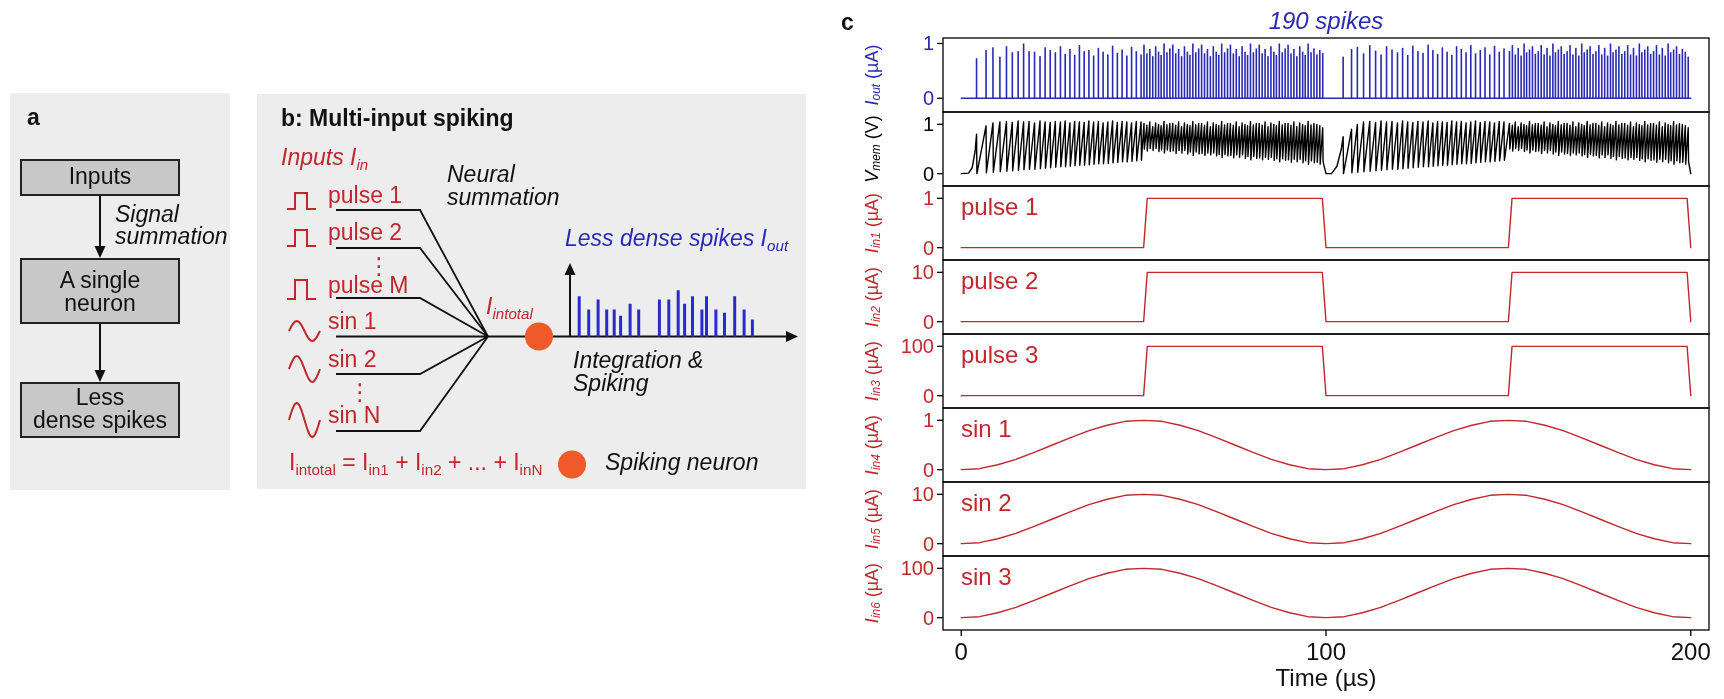 The height and width of the screenshot is (699, 1724). Describe the element at coordinates (33, 117) in the screenshot. I see `text: a` at that location.